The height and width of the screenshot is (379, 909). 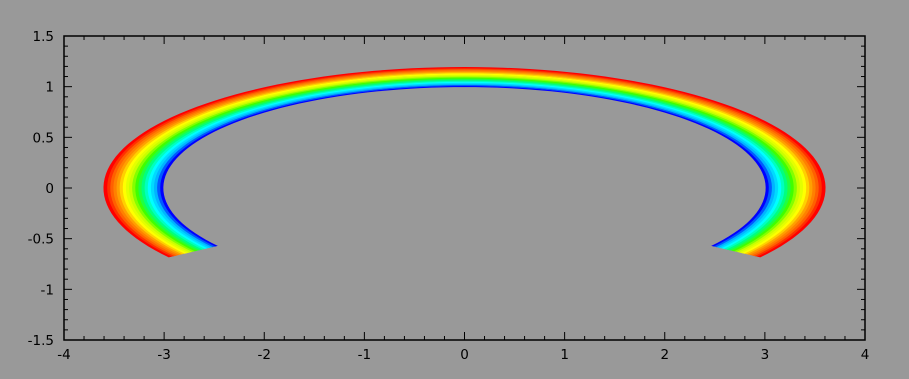 What do you see at coordinates (43, 37) in the screenshot?
I see `y-tick-label: 1.5` at bounding box center [43, 37].